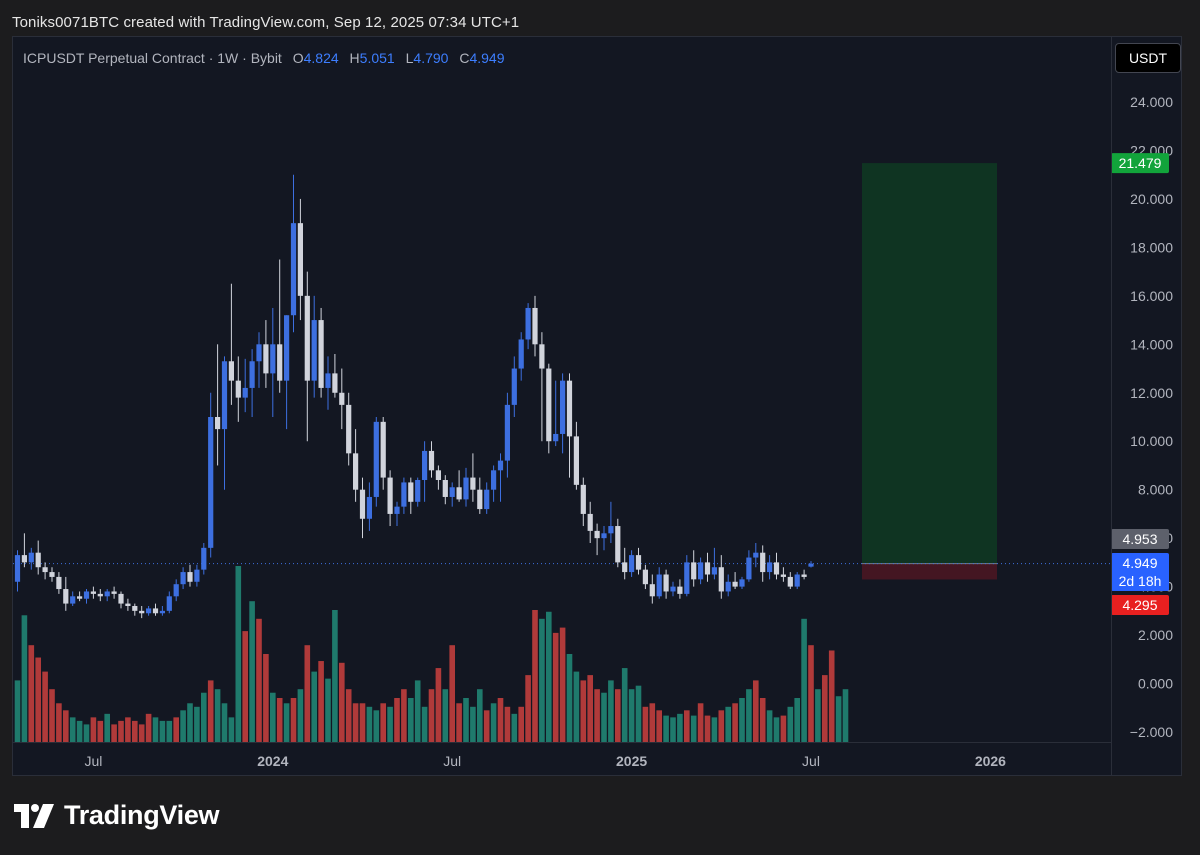 The width and height of the screenshot is (1200, 855). Describe the element at coordinates (464, 58) in the screenshot. I see `close-key: C` at that location.